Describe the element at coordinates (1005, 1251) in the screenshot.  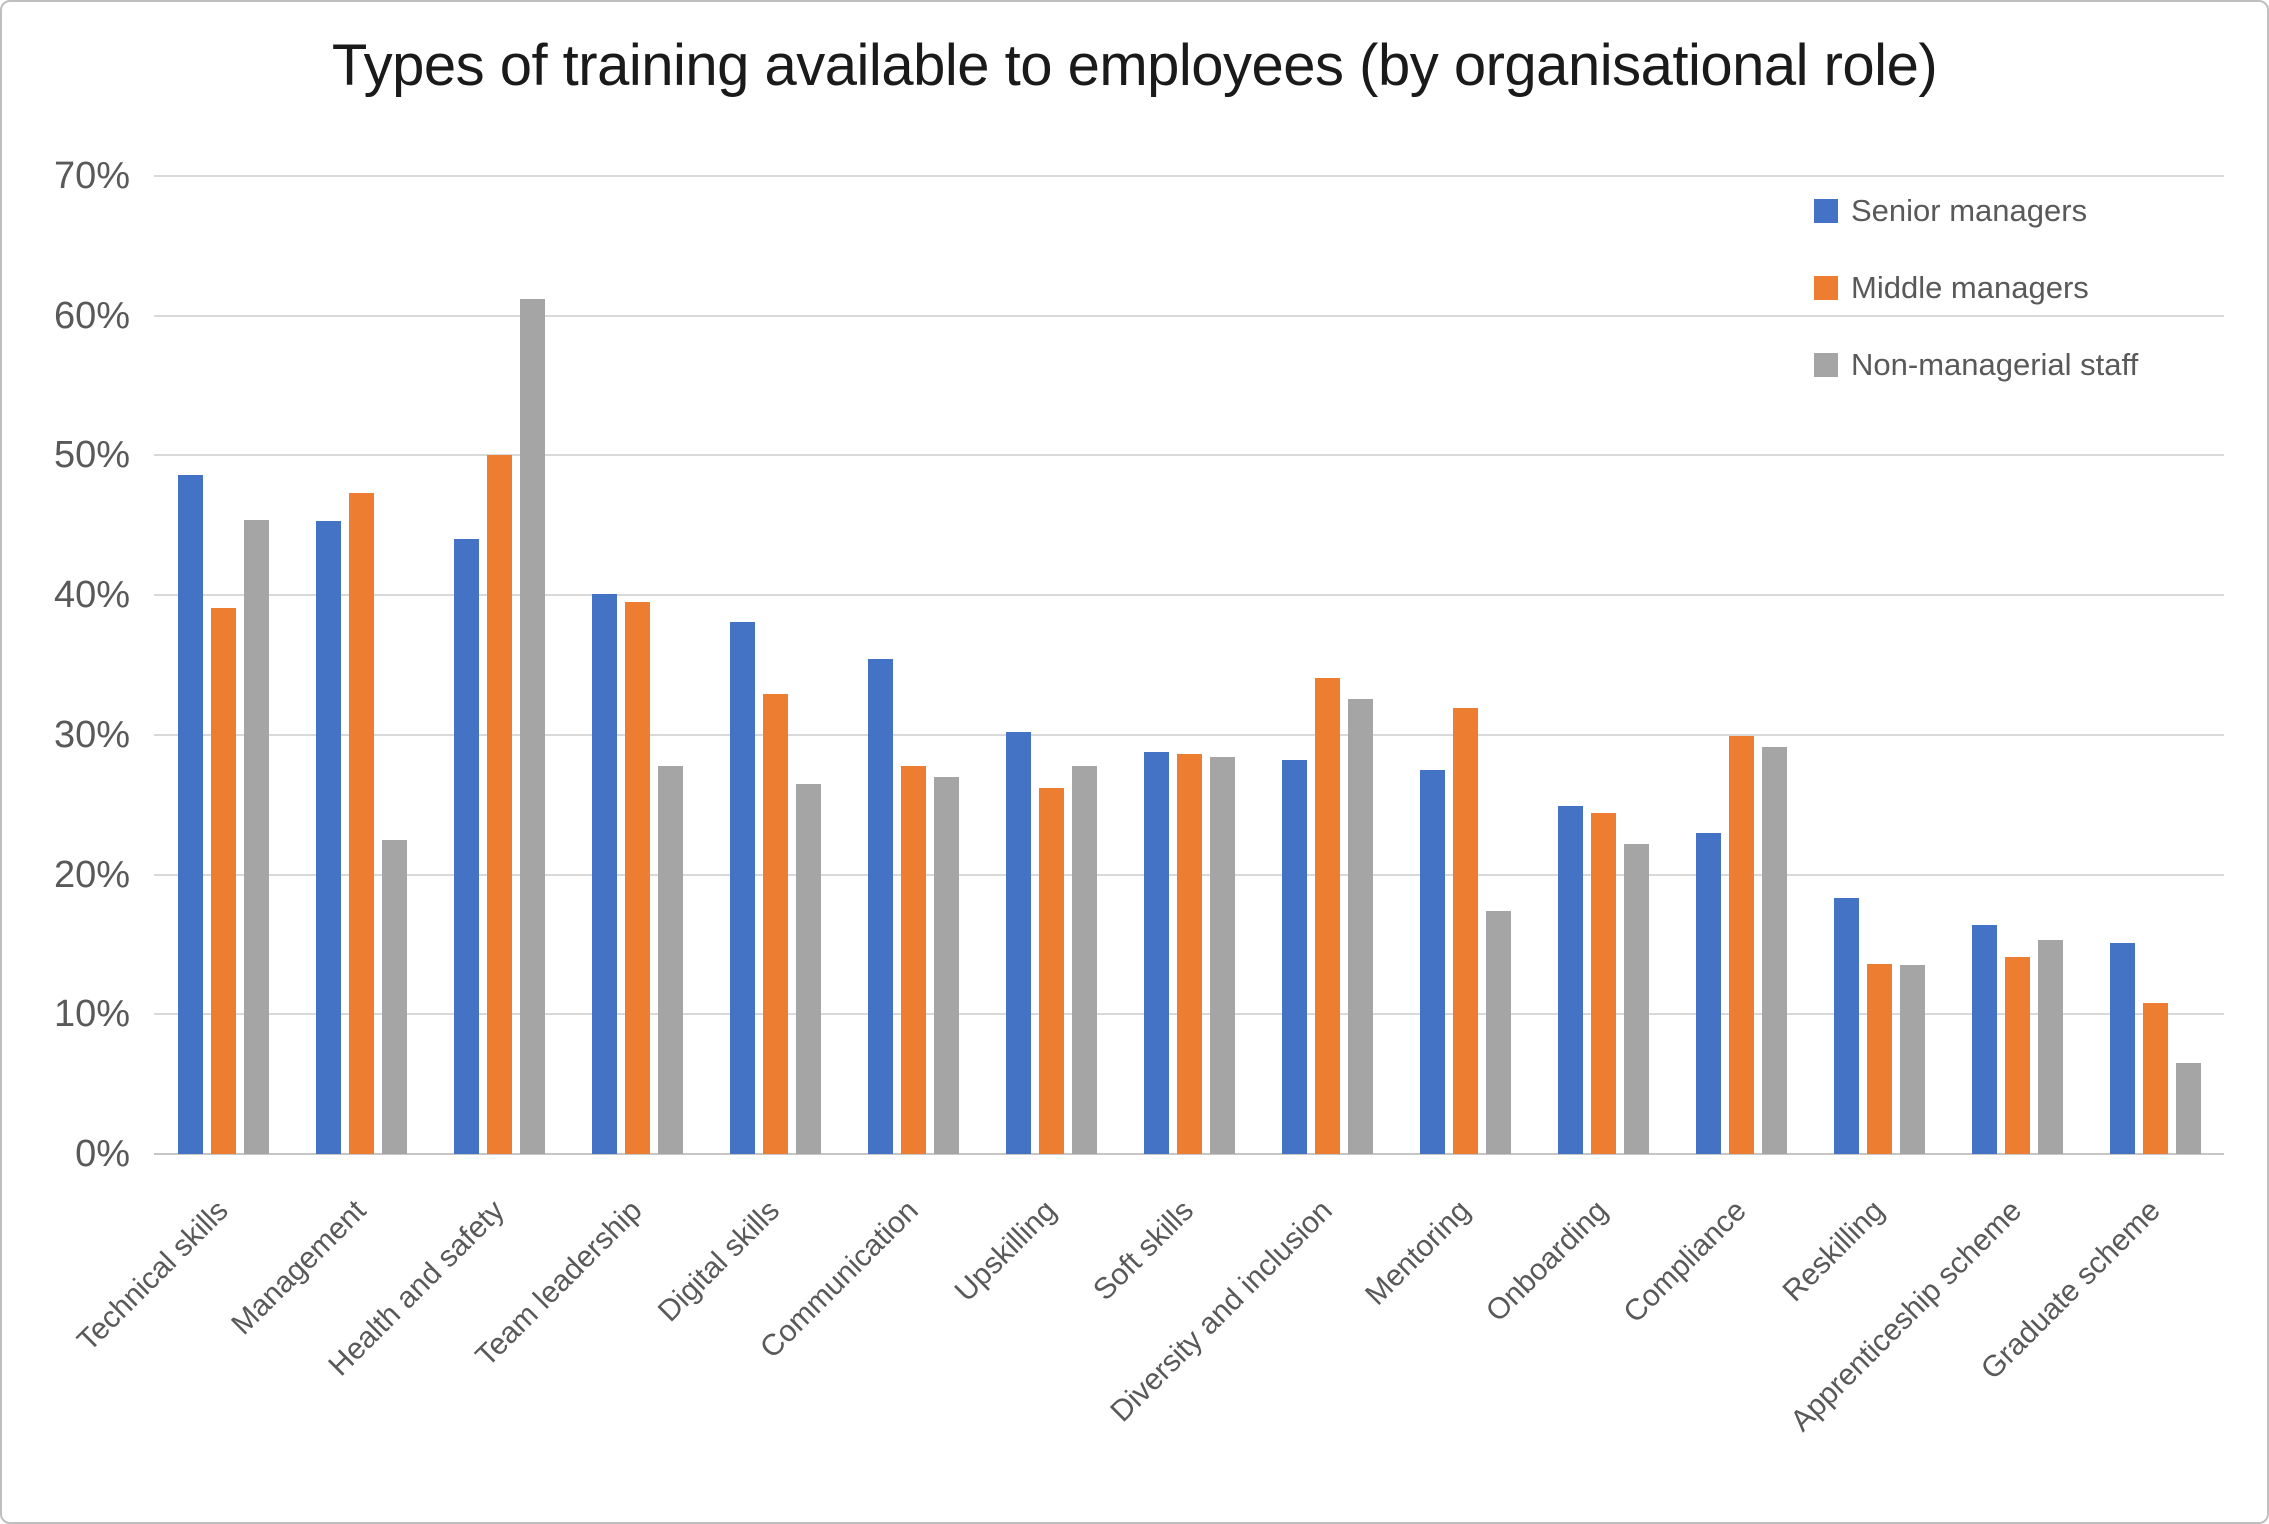
I see `category-label: Upskilling` at that location.